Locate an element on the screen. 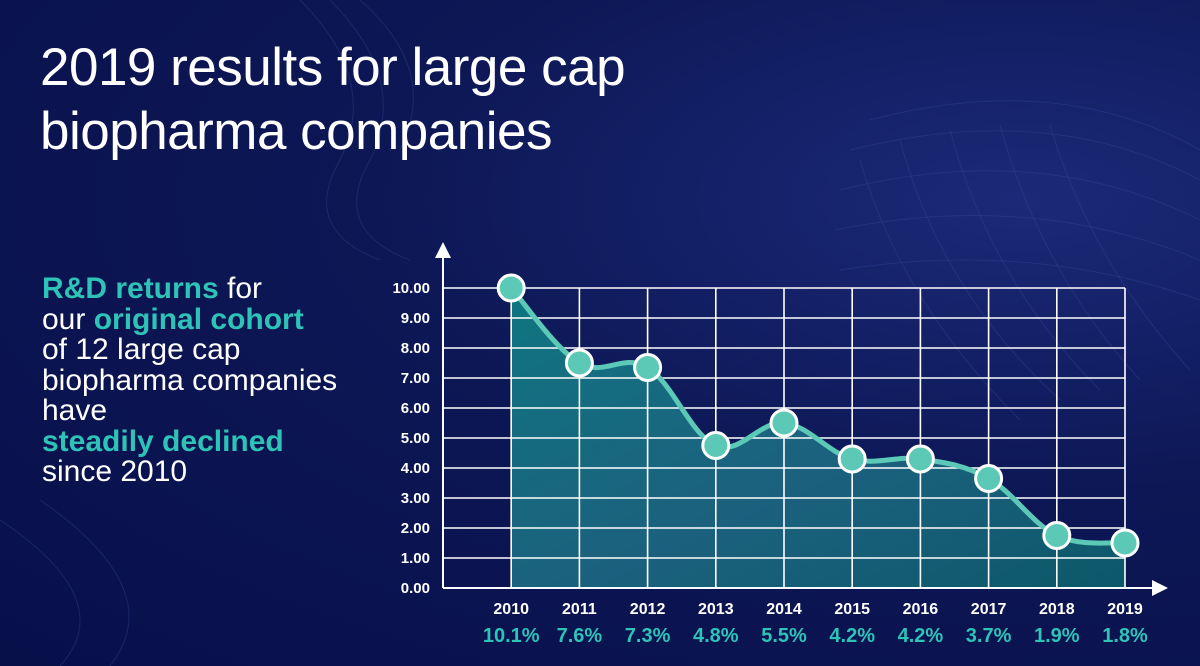 Image resolution: width=1200 pixels, height=666 pixels. data-value-label: 5.5% is located at coordinates (784, 636).